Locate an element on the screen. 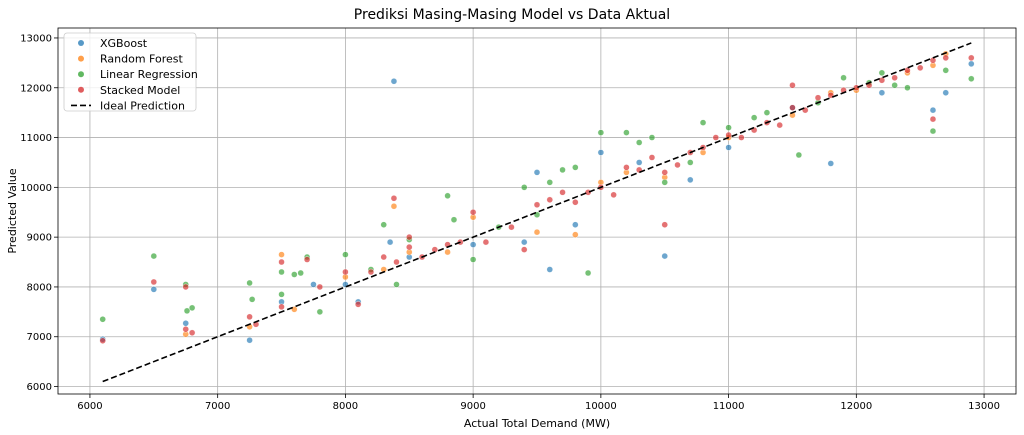 This screenshot has height=435, width=1024. y-tick-label: 6000 is located at coordinates (39, 387).